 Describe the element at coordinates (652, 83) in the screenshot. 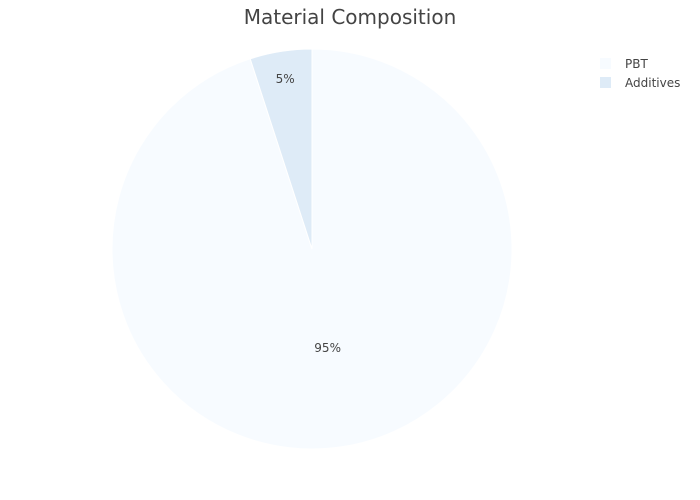

I see `legend-label-additives: Additives` at that location.